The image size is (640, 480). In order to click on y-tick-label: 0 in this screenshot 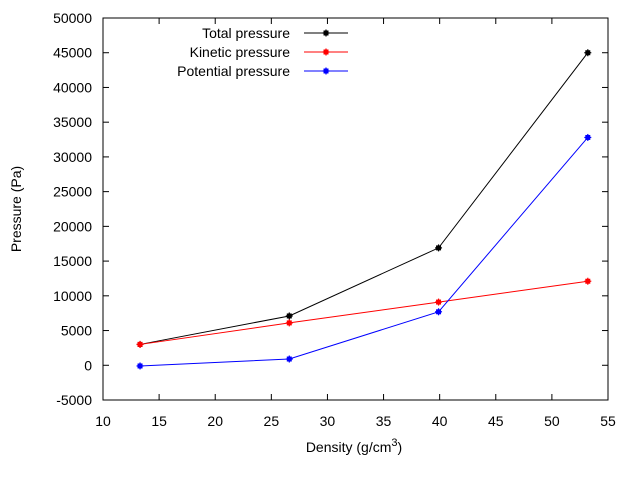, I will do `click(88, 365)`.